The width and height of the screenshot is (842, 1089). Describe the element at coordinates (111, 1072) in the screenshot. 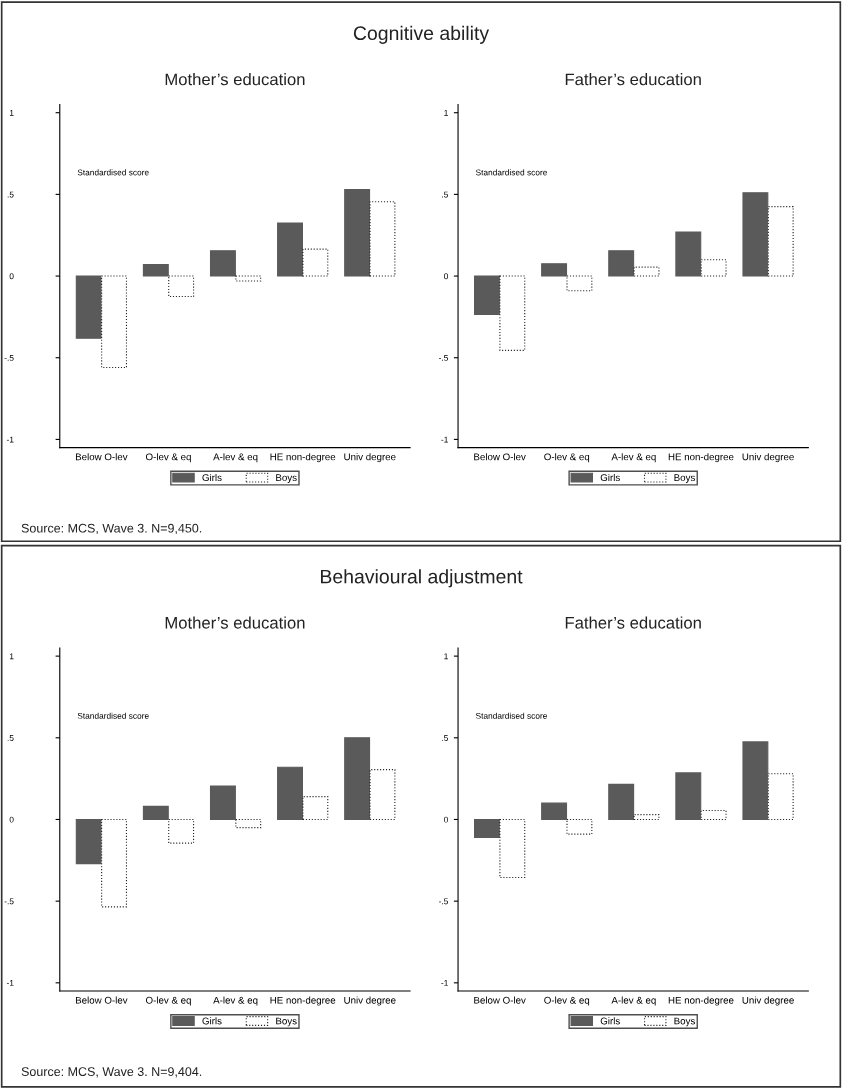

I see `source-note: Source: MCS, Wave 3. N=9,404.` at that location.